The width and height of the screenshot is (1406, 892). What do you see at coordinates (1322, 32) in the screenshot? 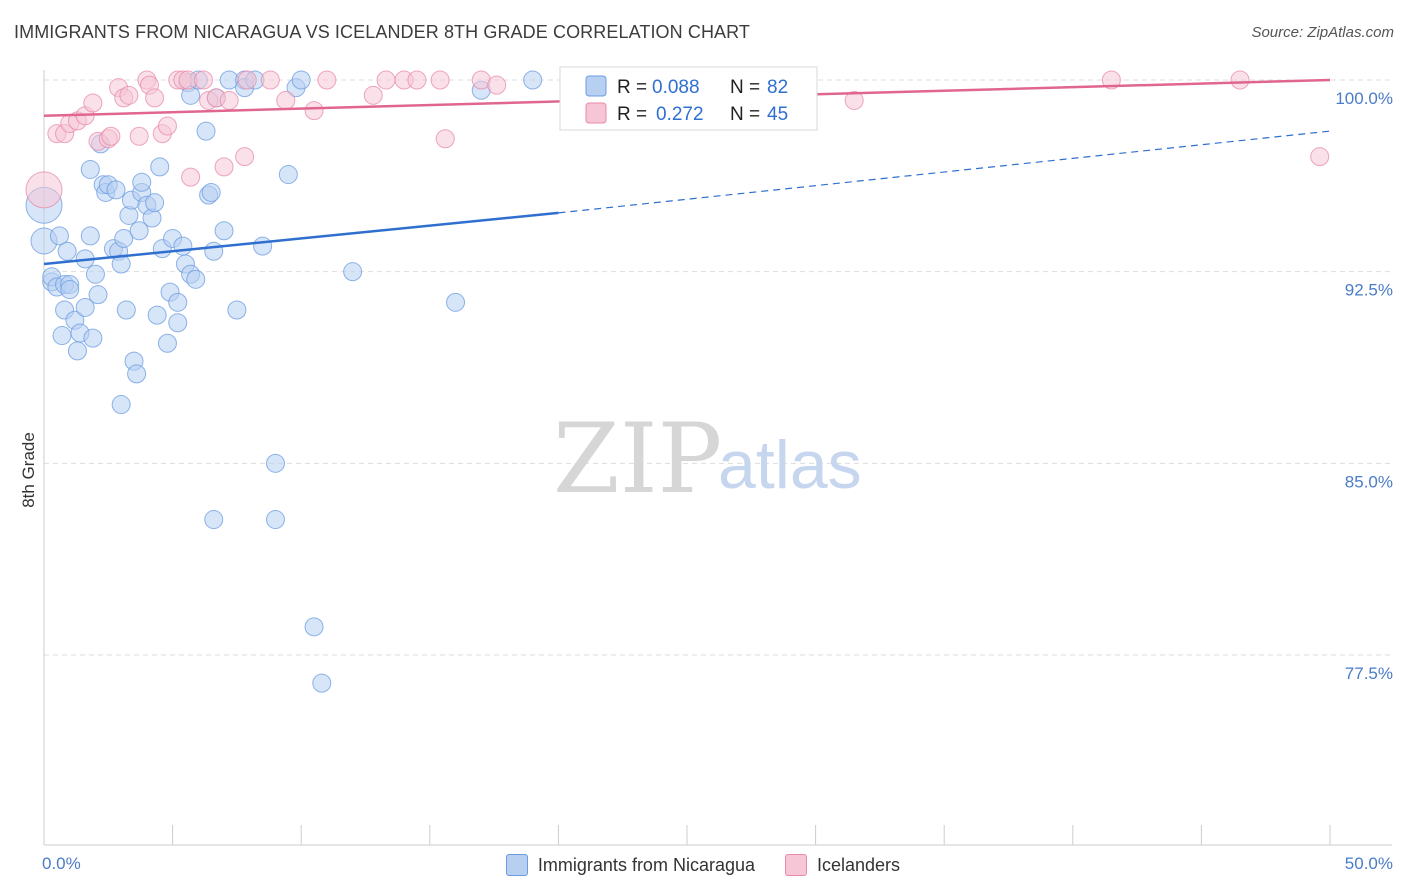
I see `source-credit: Source: ZipAtlas.com` at bounding box center [1322, 32].